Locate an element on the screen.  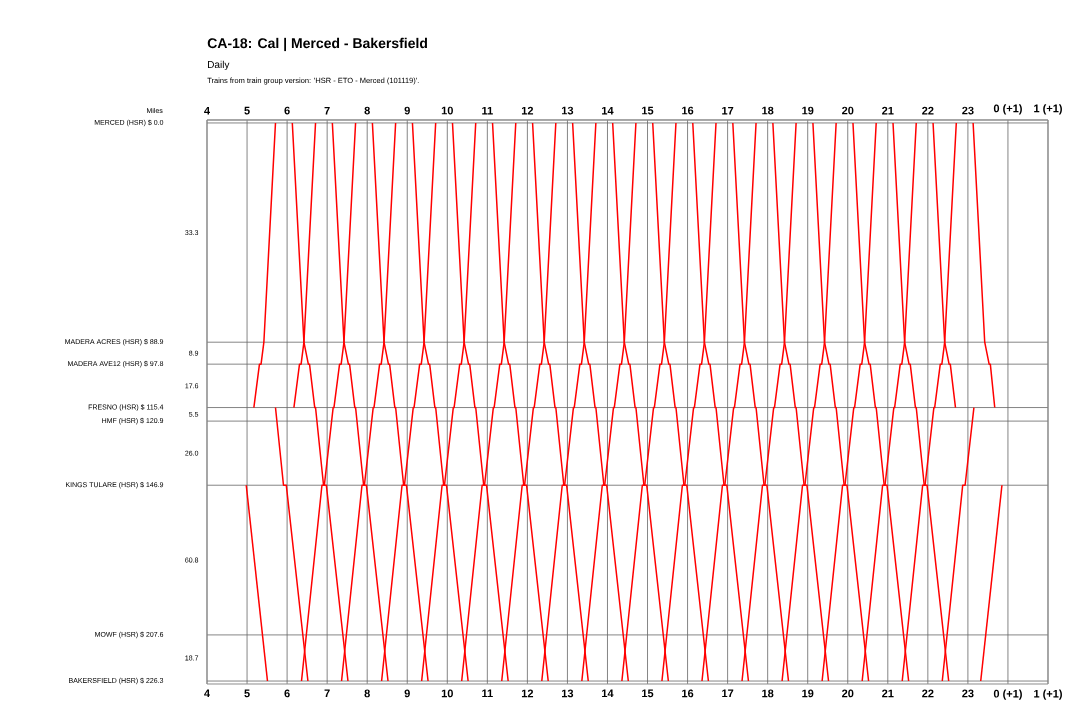
x-tick-label: 1 (+1) is located at coordinates (1048, 694).